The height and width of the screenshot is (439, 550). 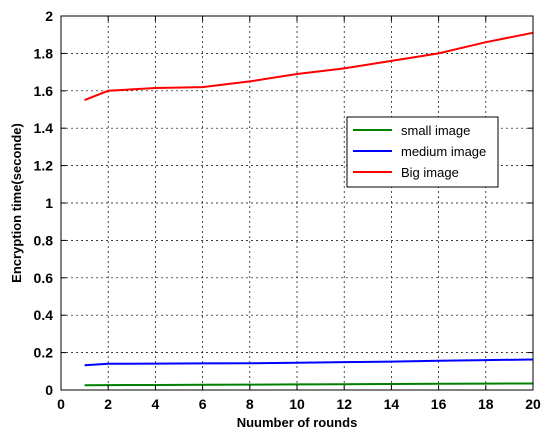 I want to click on legend-label-small-image: small image, so click(x=435, y=130).